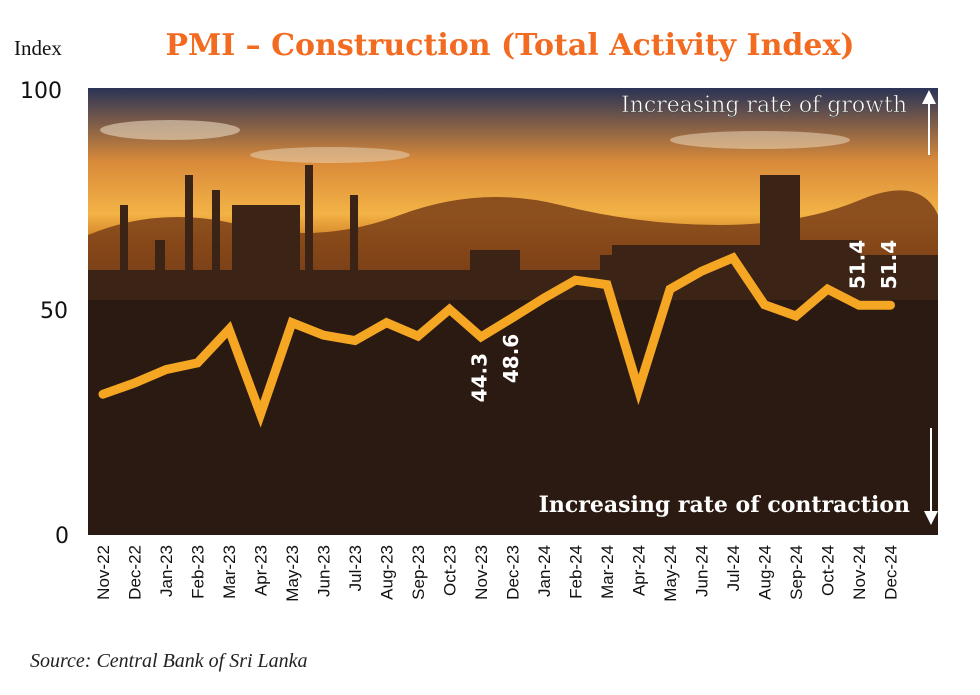 This screenshot has width=980, height=695. Describe the element at coordinates (702, 571) in the screenshot. I see `x-tick-jun-24: Jun-24` at that location.